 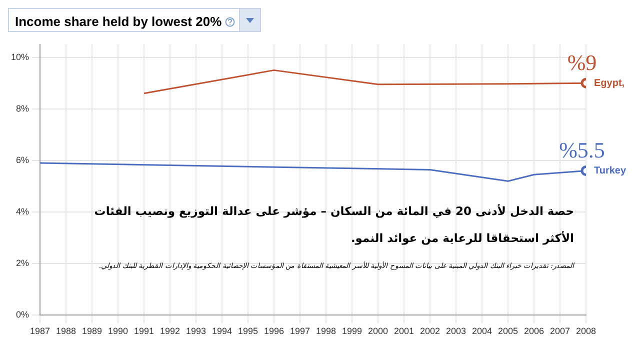 I want to click on x-tick-label: 2004, so click(x=482, y=331).